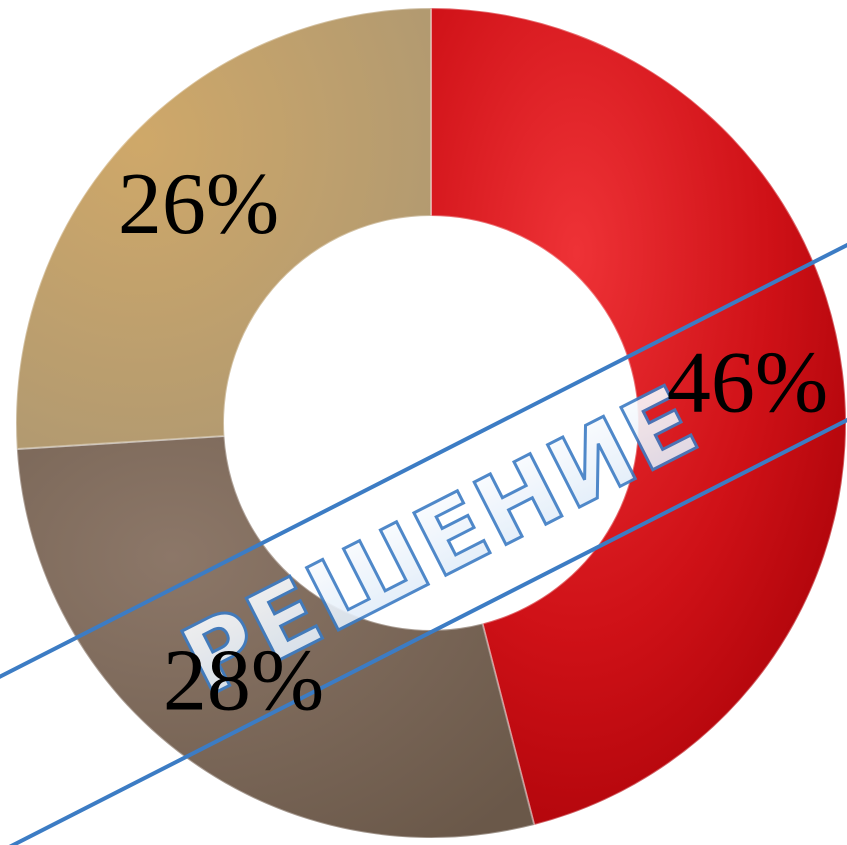 The width and height of the screenshot is (847, 845). I want to click on data-label-28-percent: 28%, so click(243, 681).